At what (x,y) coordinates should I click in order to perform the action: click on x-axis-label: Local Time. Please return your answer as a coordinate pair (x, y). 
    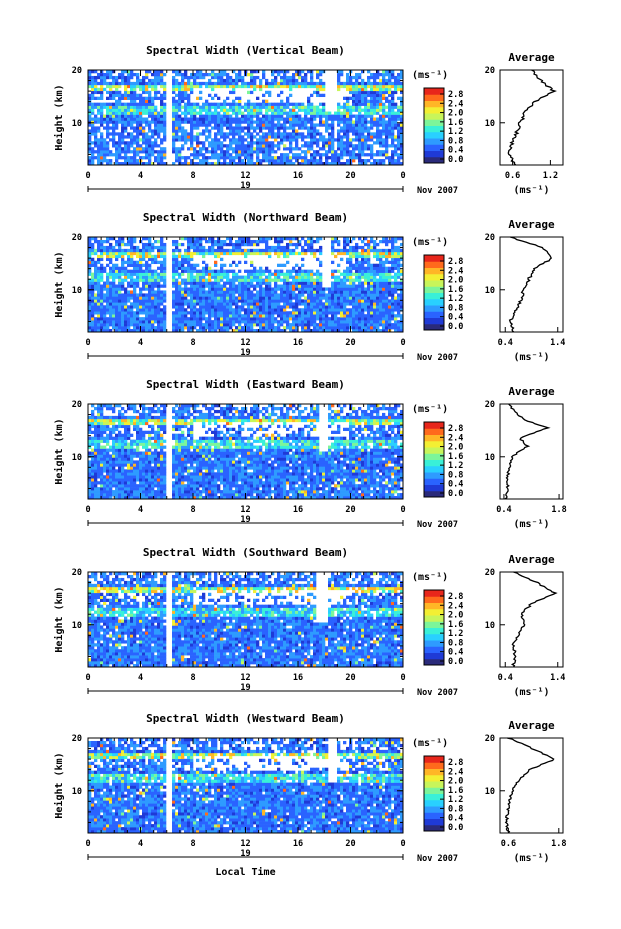
    Looking at the image, I should click on (245, 872).